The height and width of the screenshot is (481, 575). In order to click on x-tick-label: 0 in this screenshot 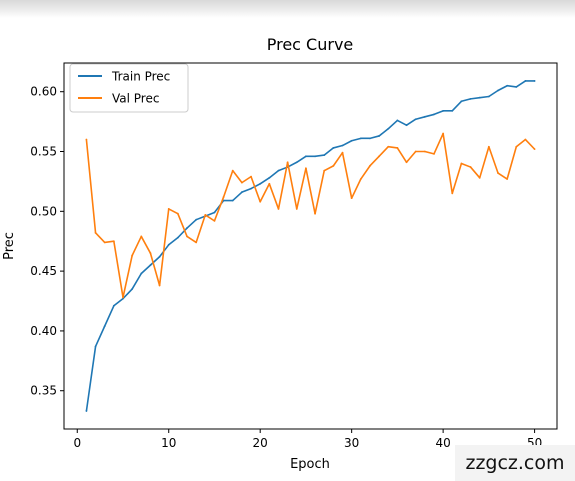, I will do `click(77, 443)`.